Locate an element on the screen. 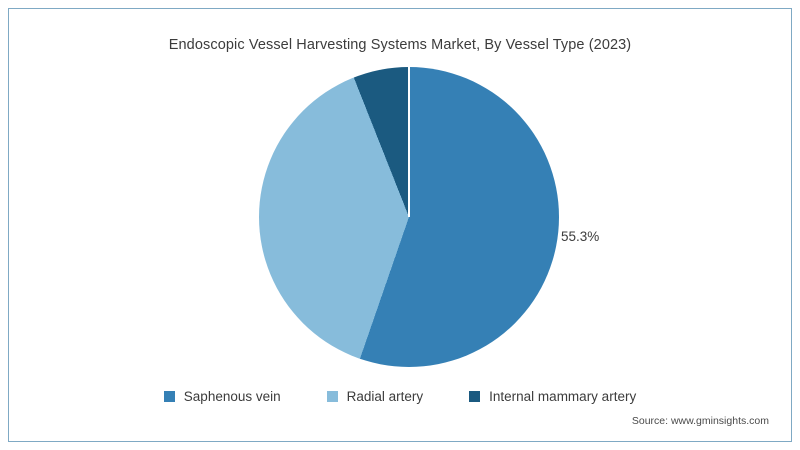 This screenshot has width=800, height=450. legend-label: Saphenous vein is located at coordinates (232, 396).